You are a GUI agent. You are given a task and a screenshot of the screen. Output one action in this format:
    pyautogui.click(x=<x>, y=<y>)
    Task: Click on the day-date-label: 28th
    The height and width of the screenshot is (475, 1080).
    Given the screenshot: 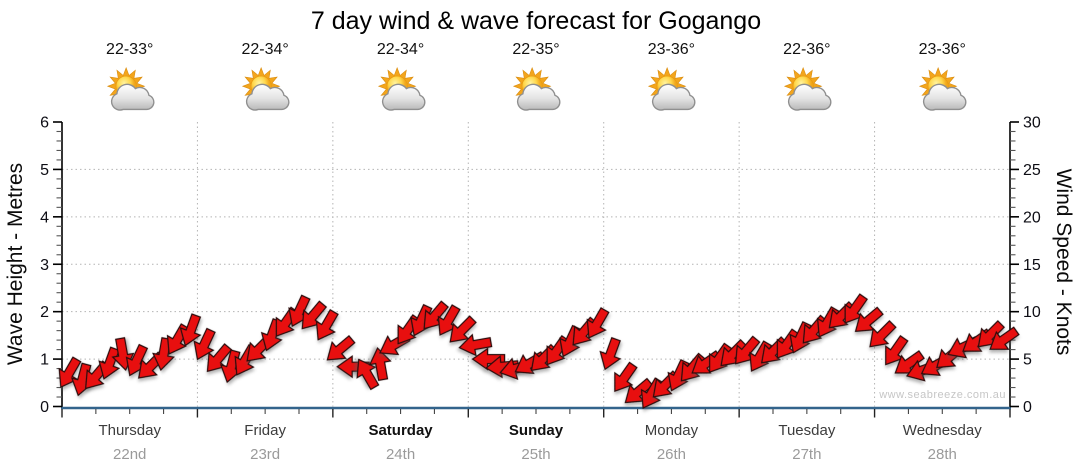 What is the action you would take?
    pyautogui.click(x=942, y=454)
    